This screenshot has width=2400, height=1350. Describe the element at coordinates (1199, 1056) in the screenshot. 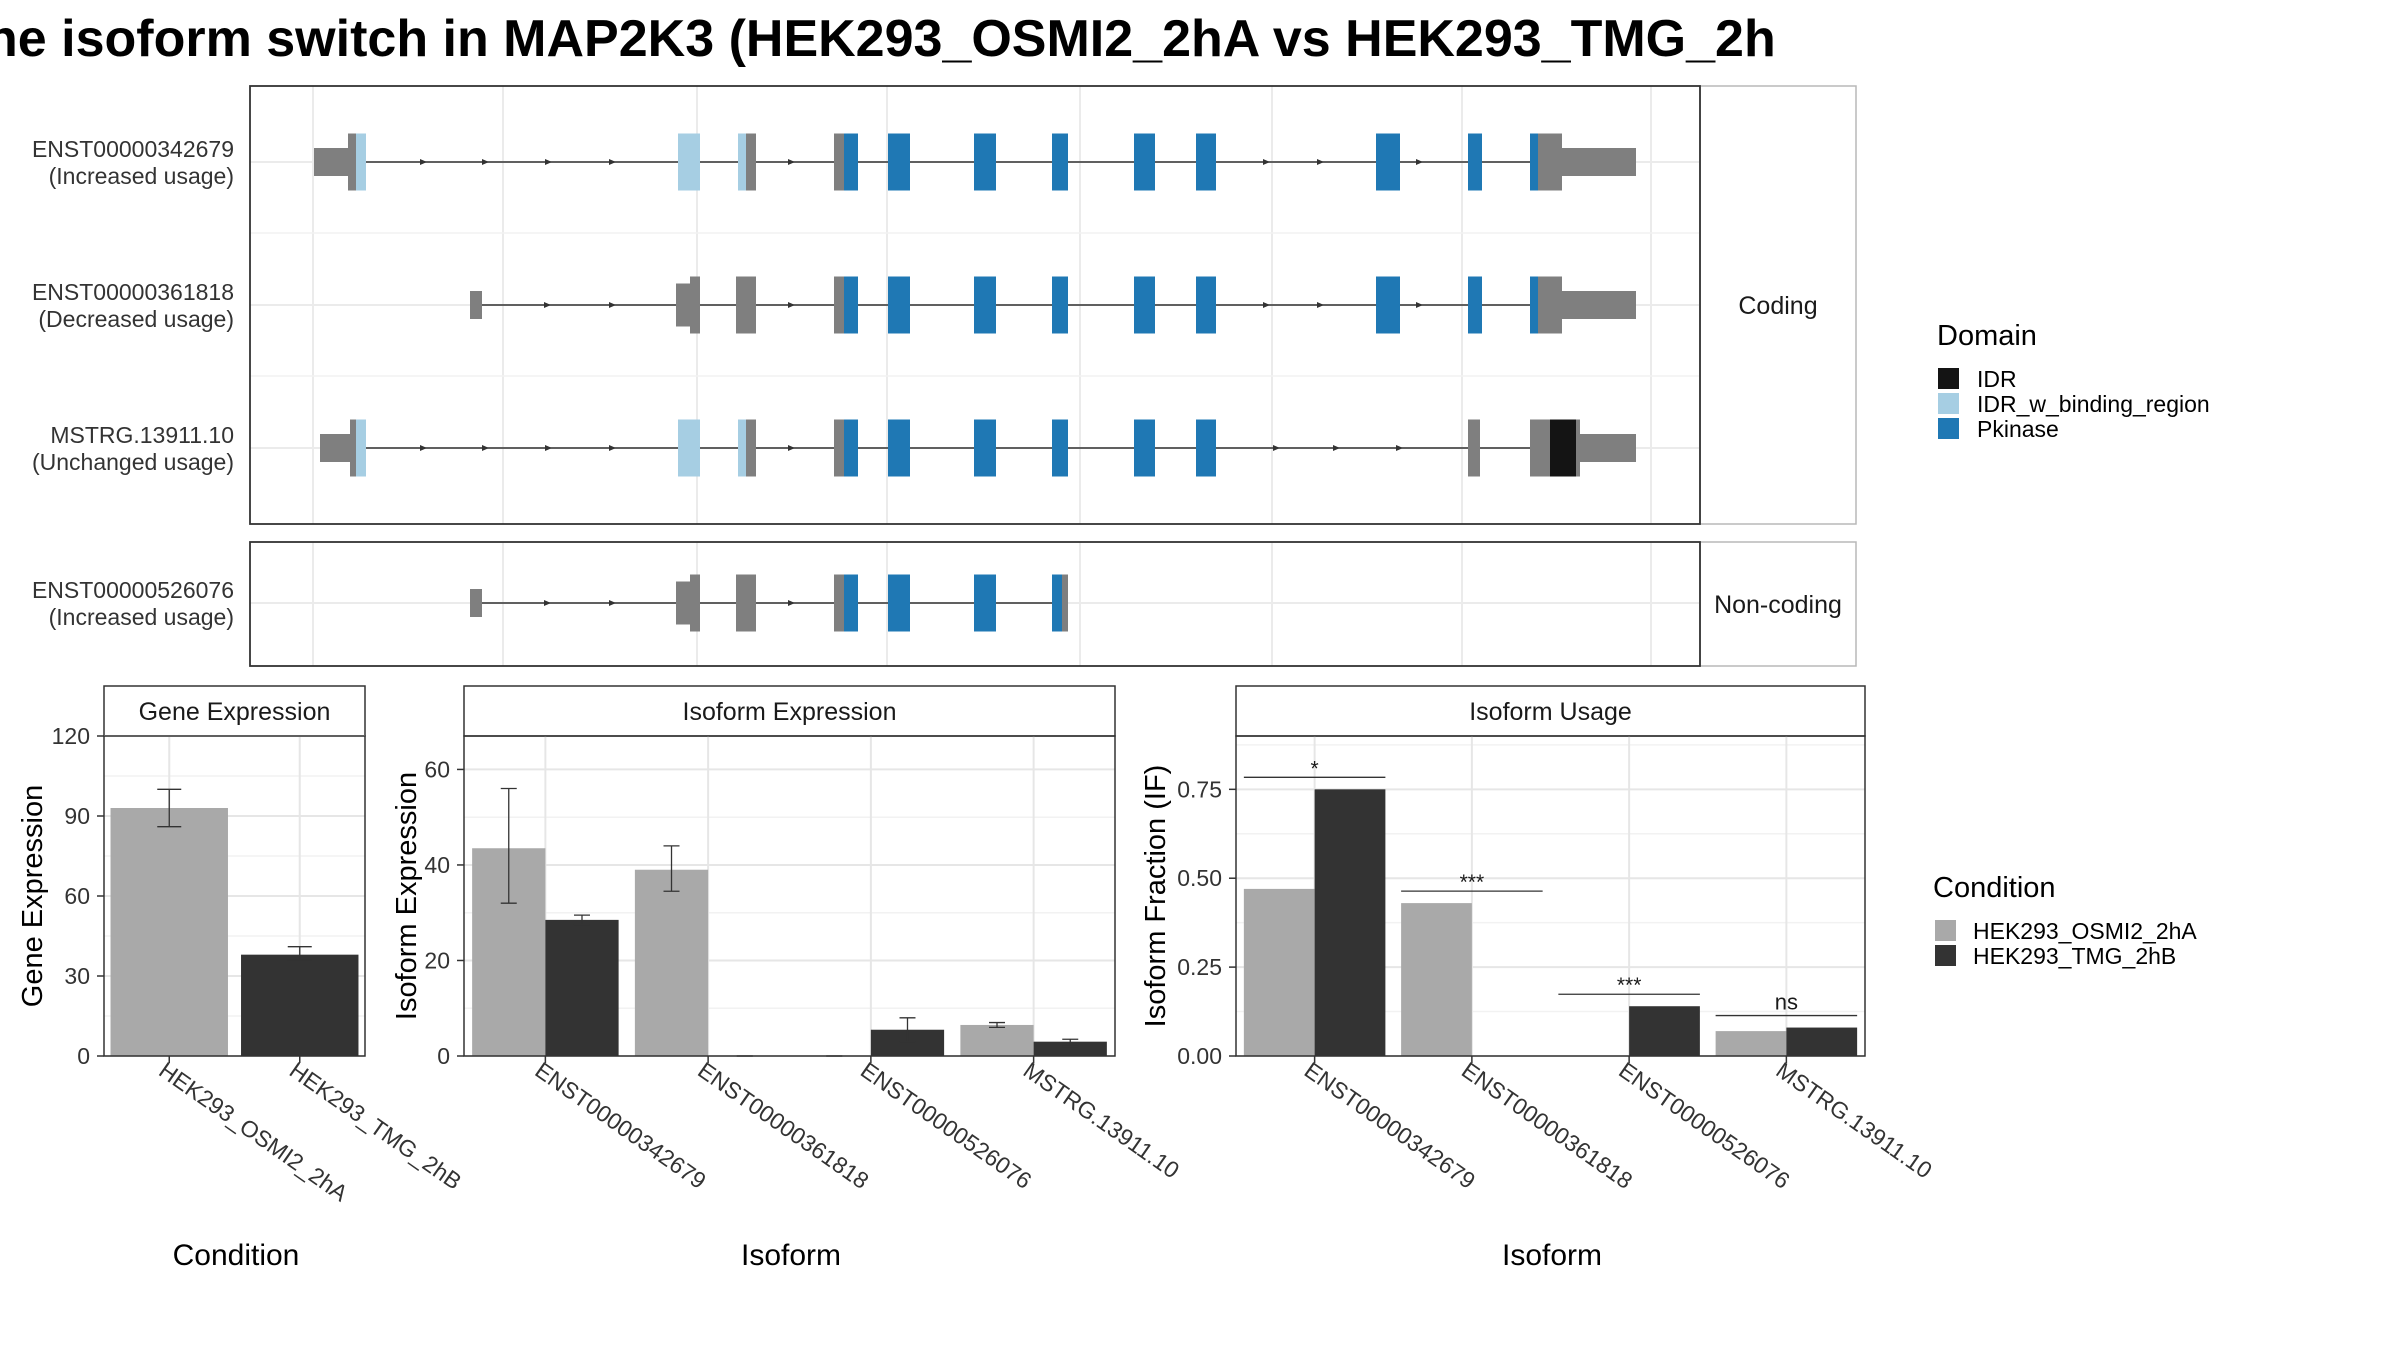

I see `y-tick-label: 0.00` at that location.